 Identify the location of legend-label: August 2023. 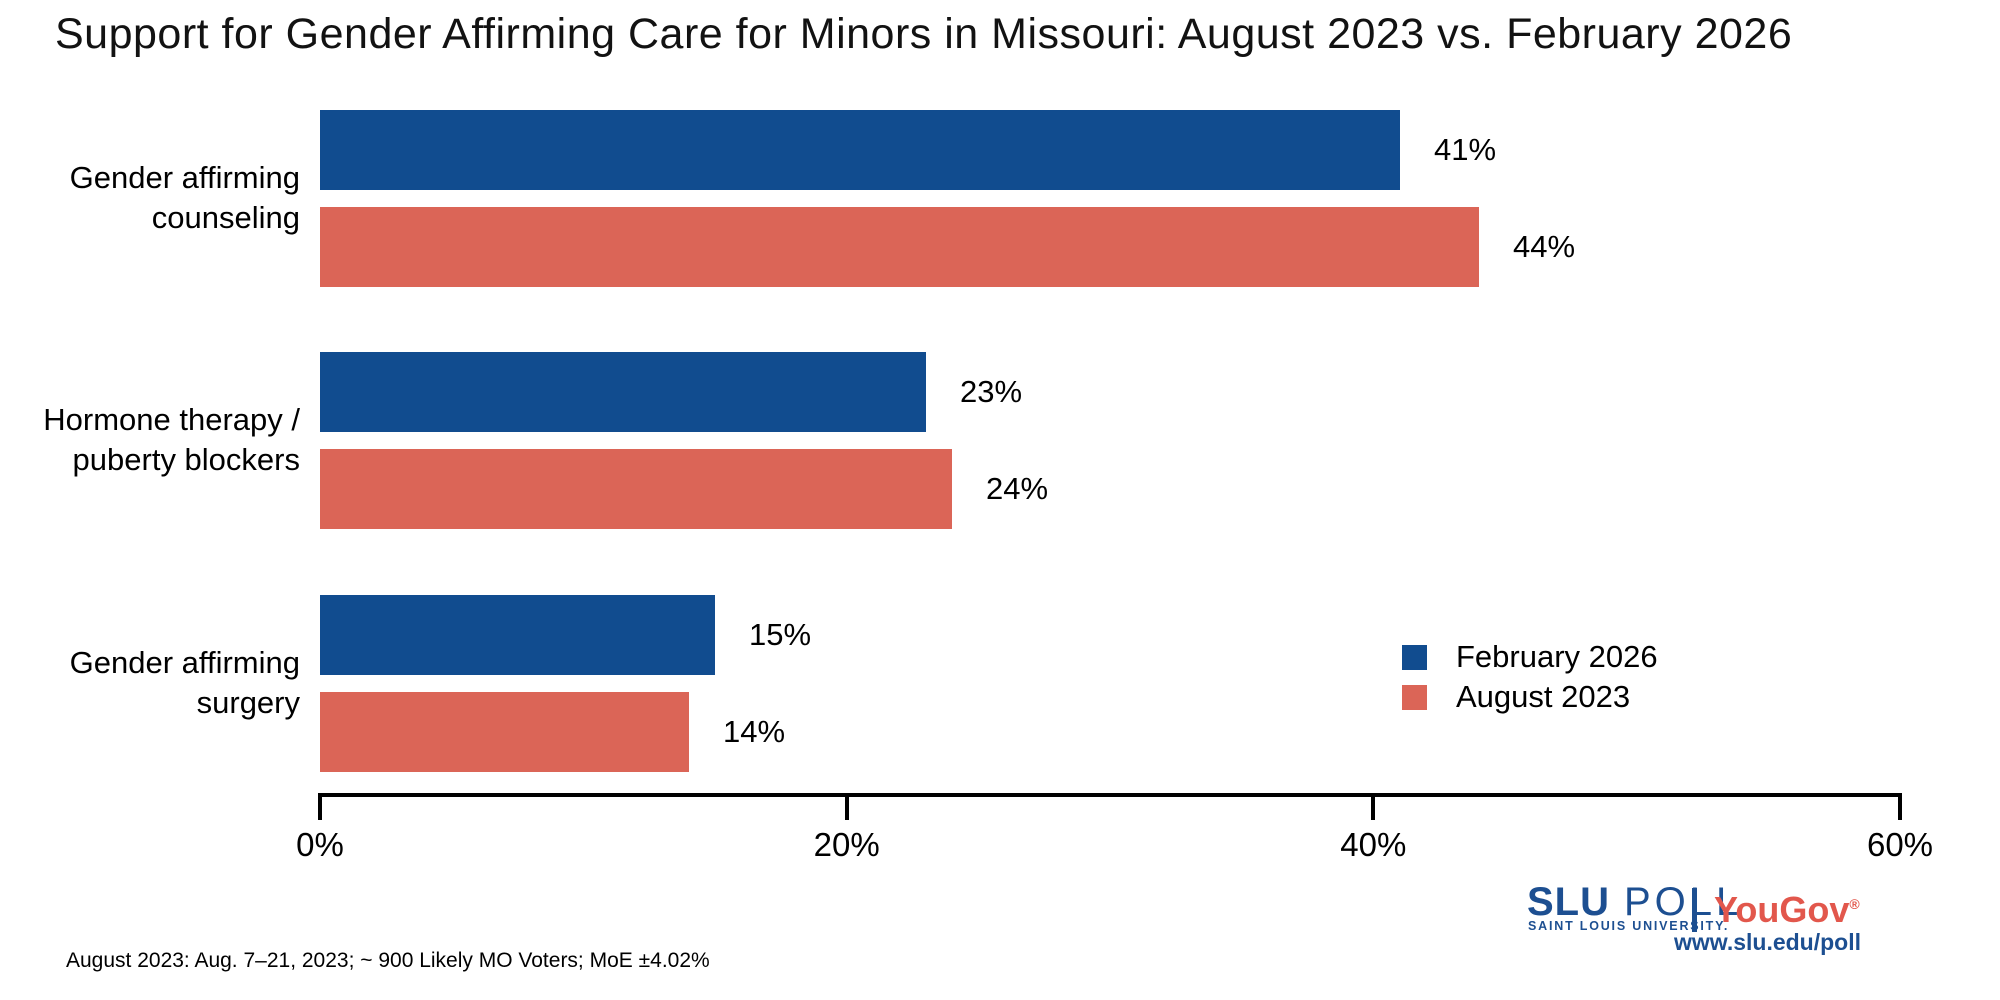
(1543, 696).